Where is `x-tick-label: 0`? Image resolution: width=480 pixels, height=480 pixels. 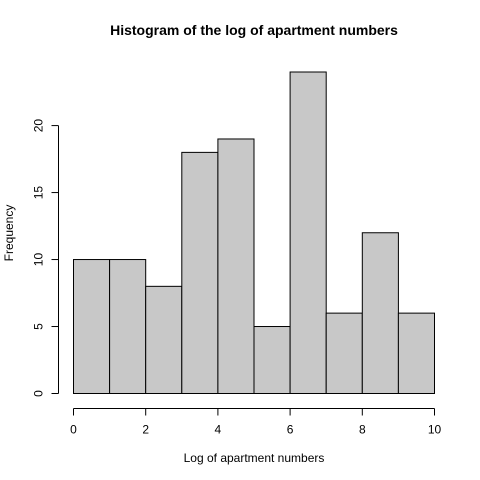 x-tick-label: 0 is located at coordinates (73, 430).